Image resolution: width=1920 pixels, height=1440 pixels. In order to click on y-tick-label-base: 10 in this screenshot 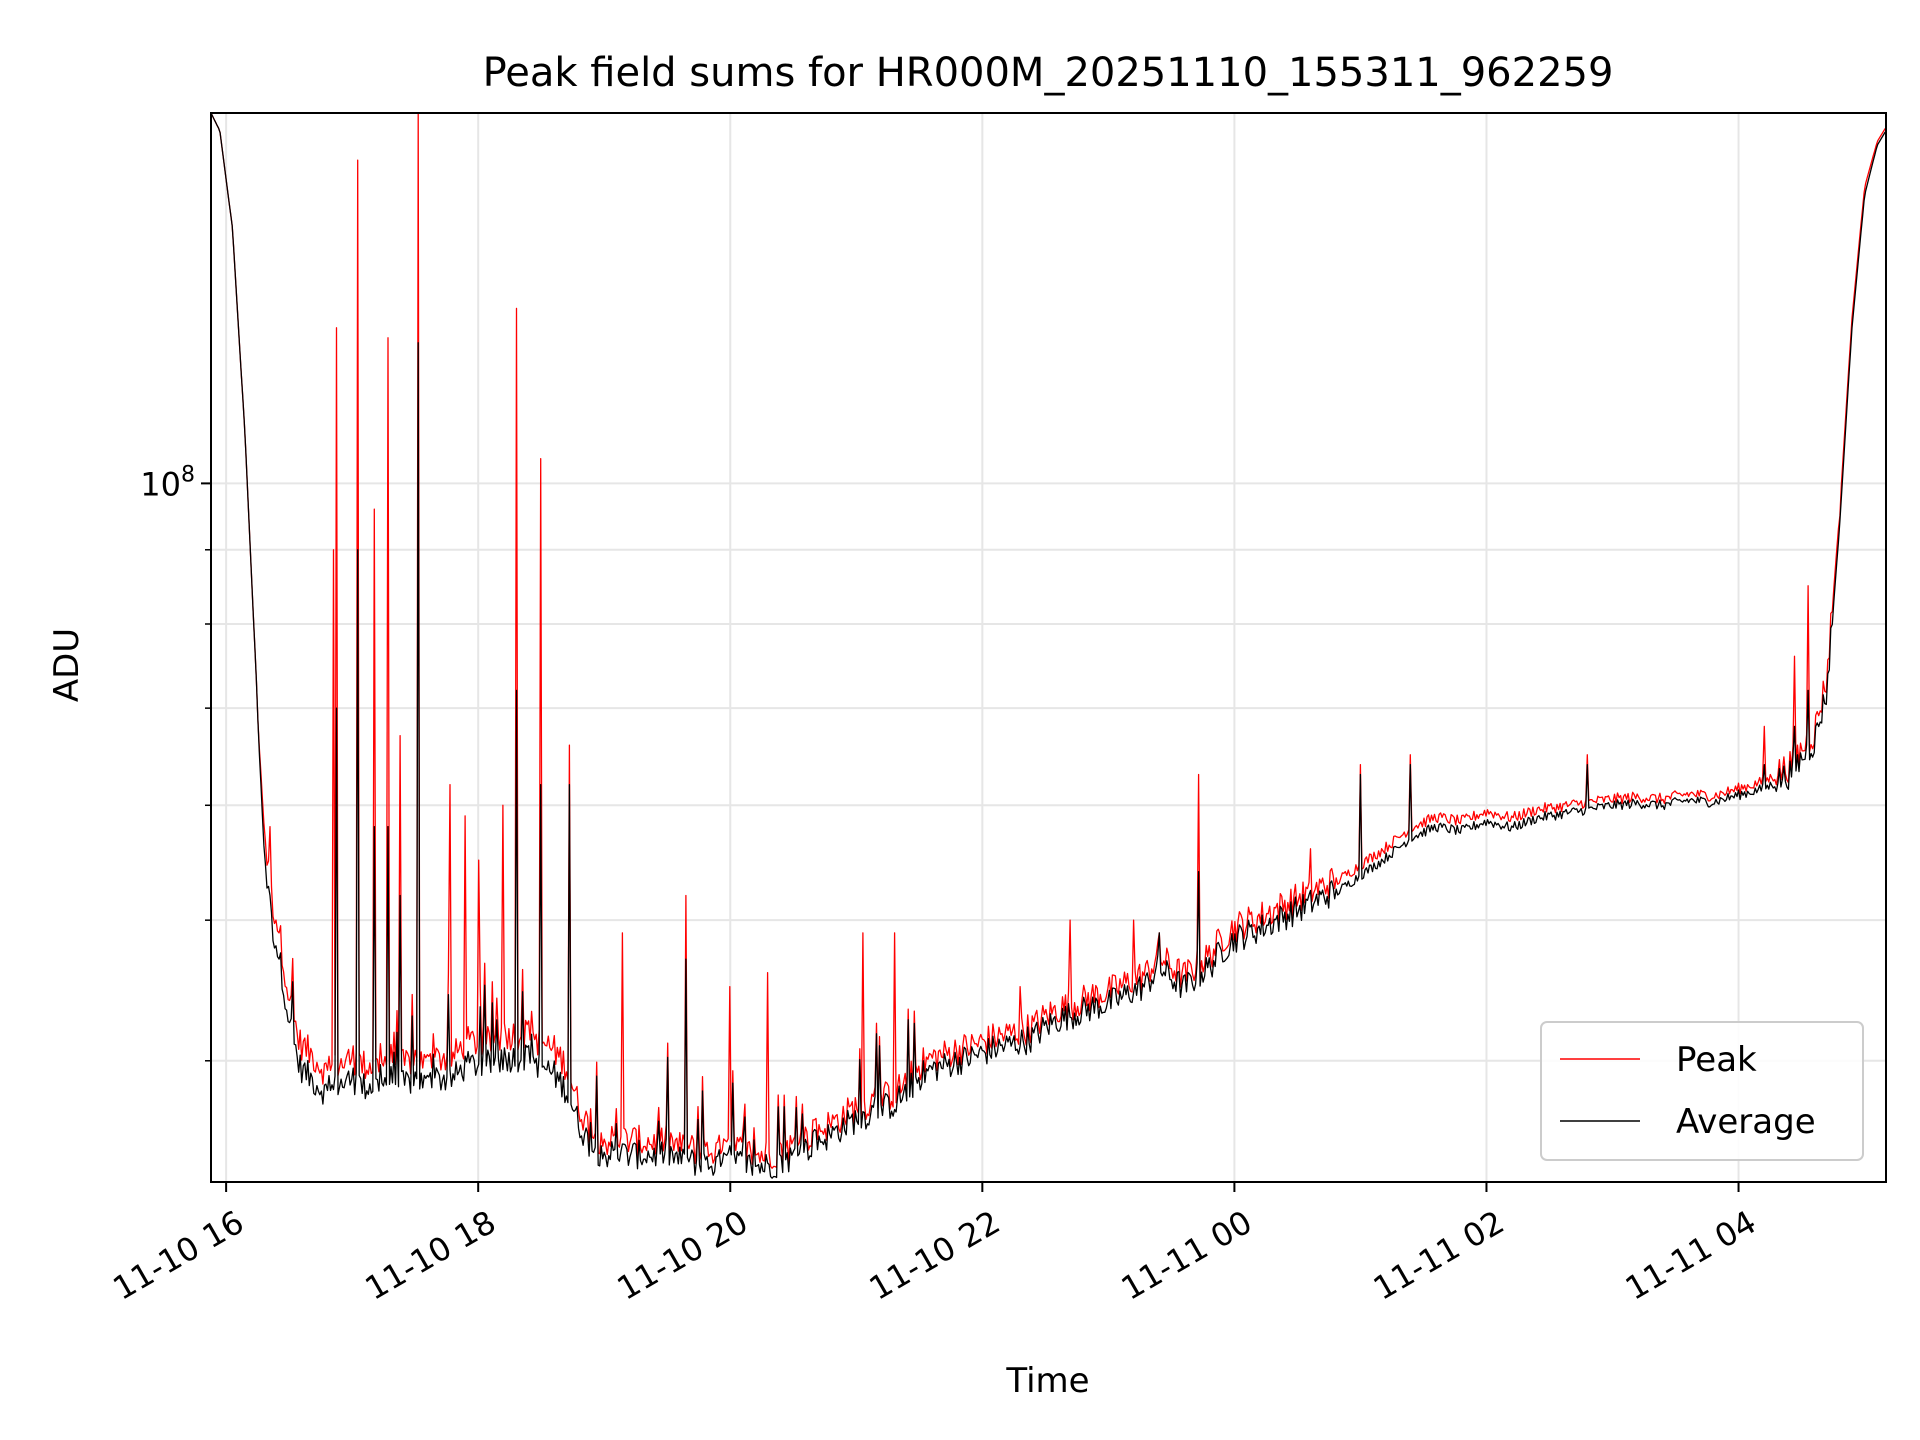, I will do `click(160, 484)`.